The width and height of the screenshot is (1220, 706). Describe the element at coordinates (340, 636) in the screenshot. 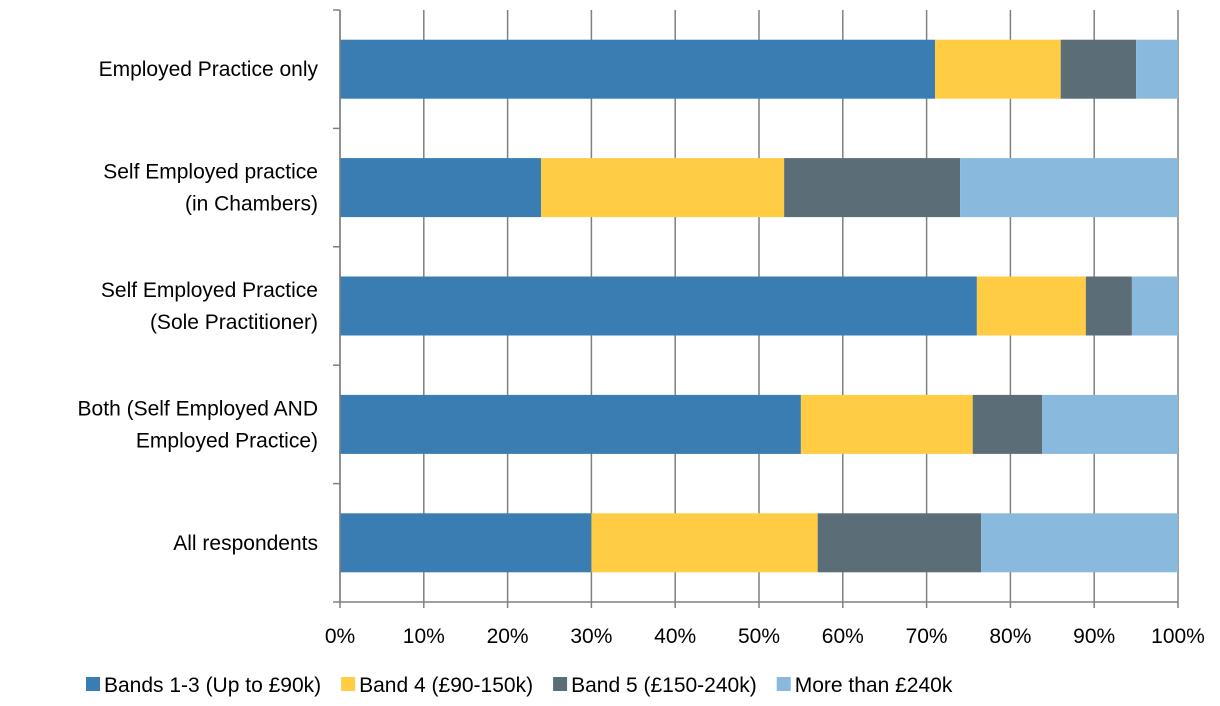

I see `x-tick-label: 0%` at that location.